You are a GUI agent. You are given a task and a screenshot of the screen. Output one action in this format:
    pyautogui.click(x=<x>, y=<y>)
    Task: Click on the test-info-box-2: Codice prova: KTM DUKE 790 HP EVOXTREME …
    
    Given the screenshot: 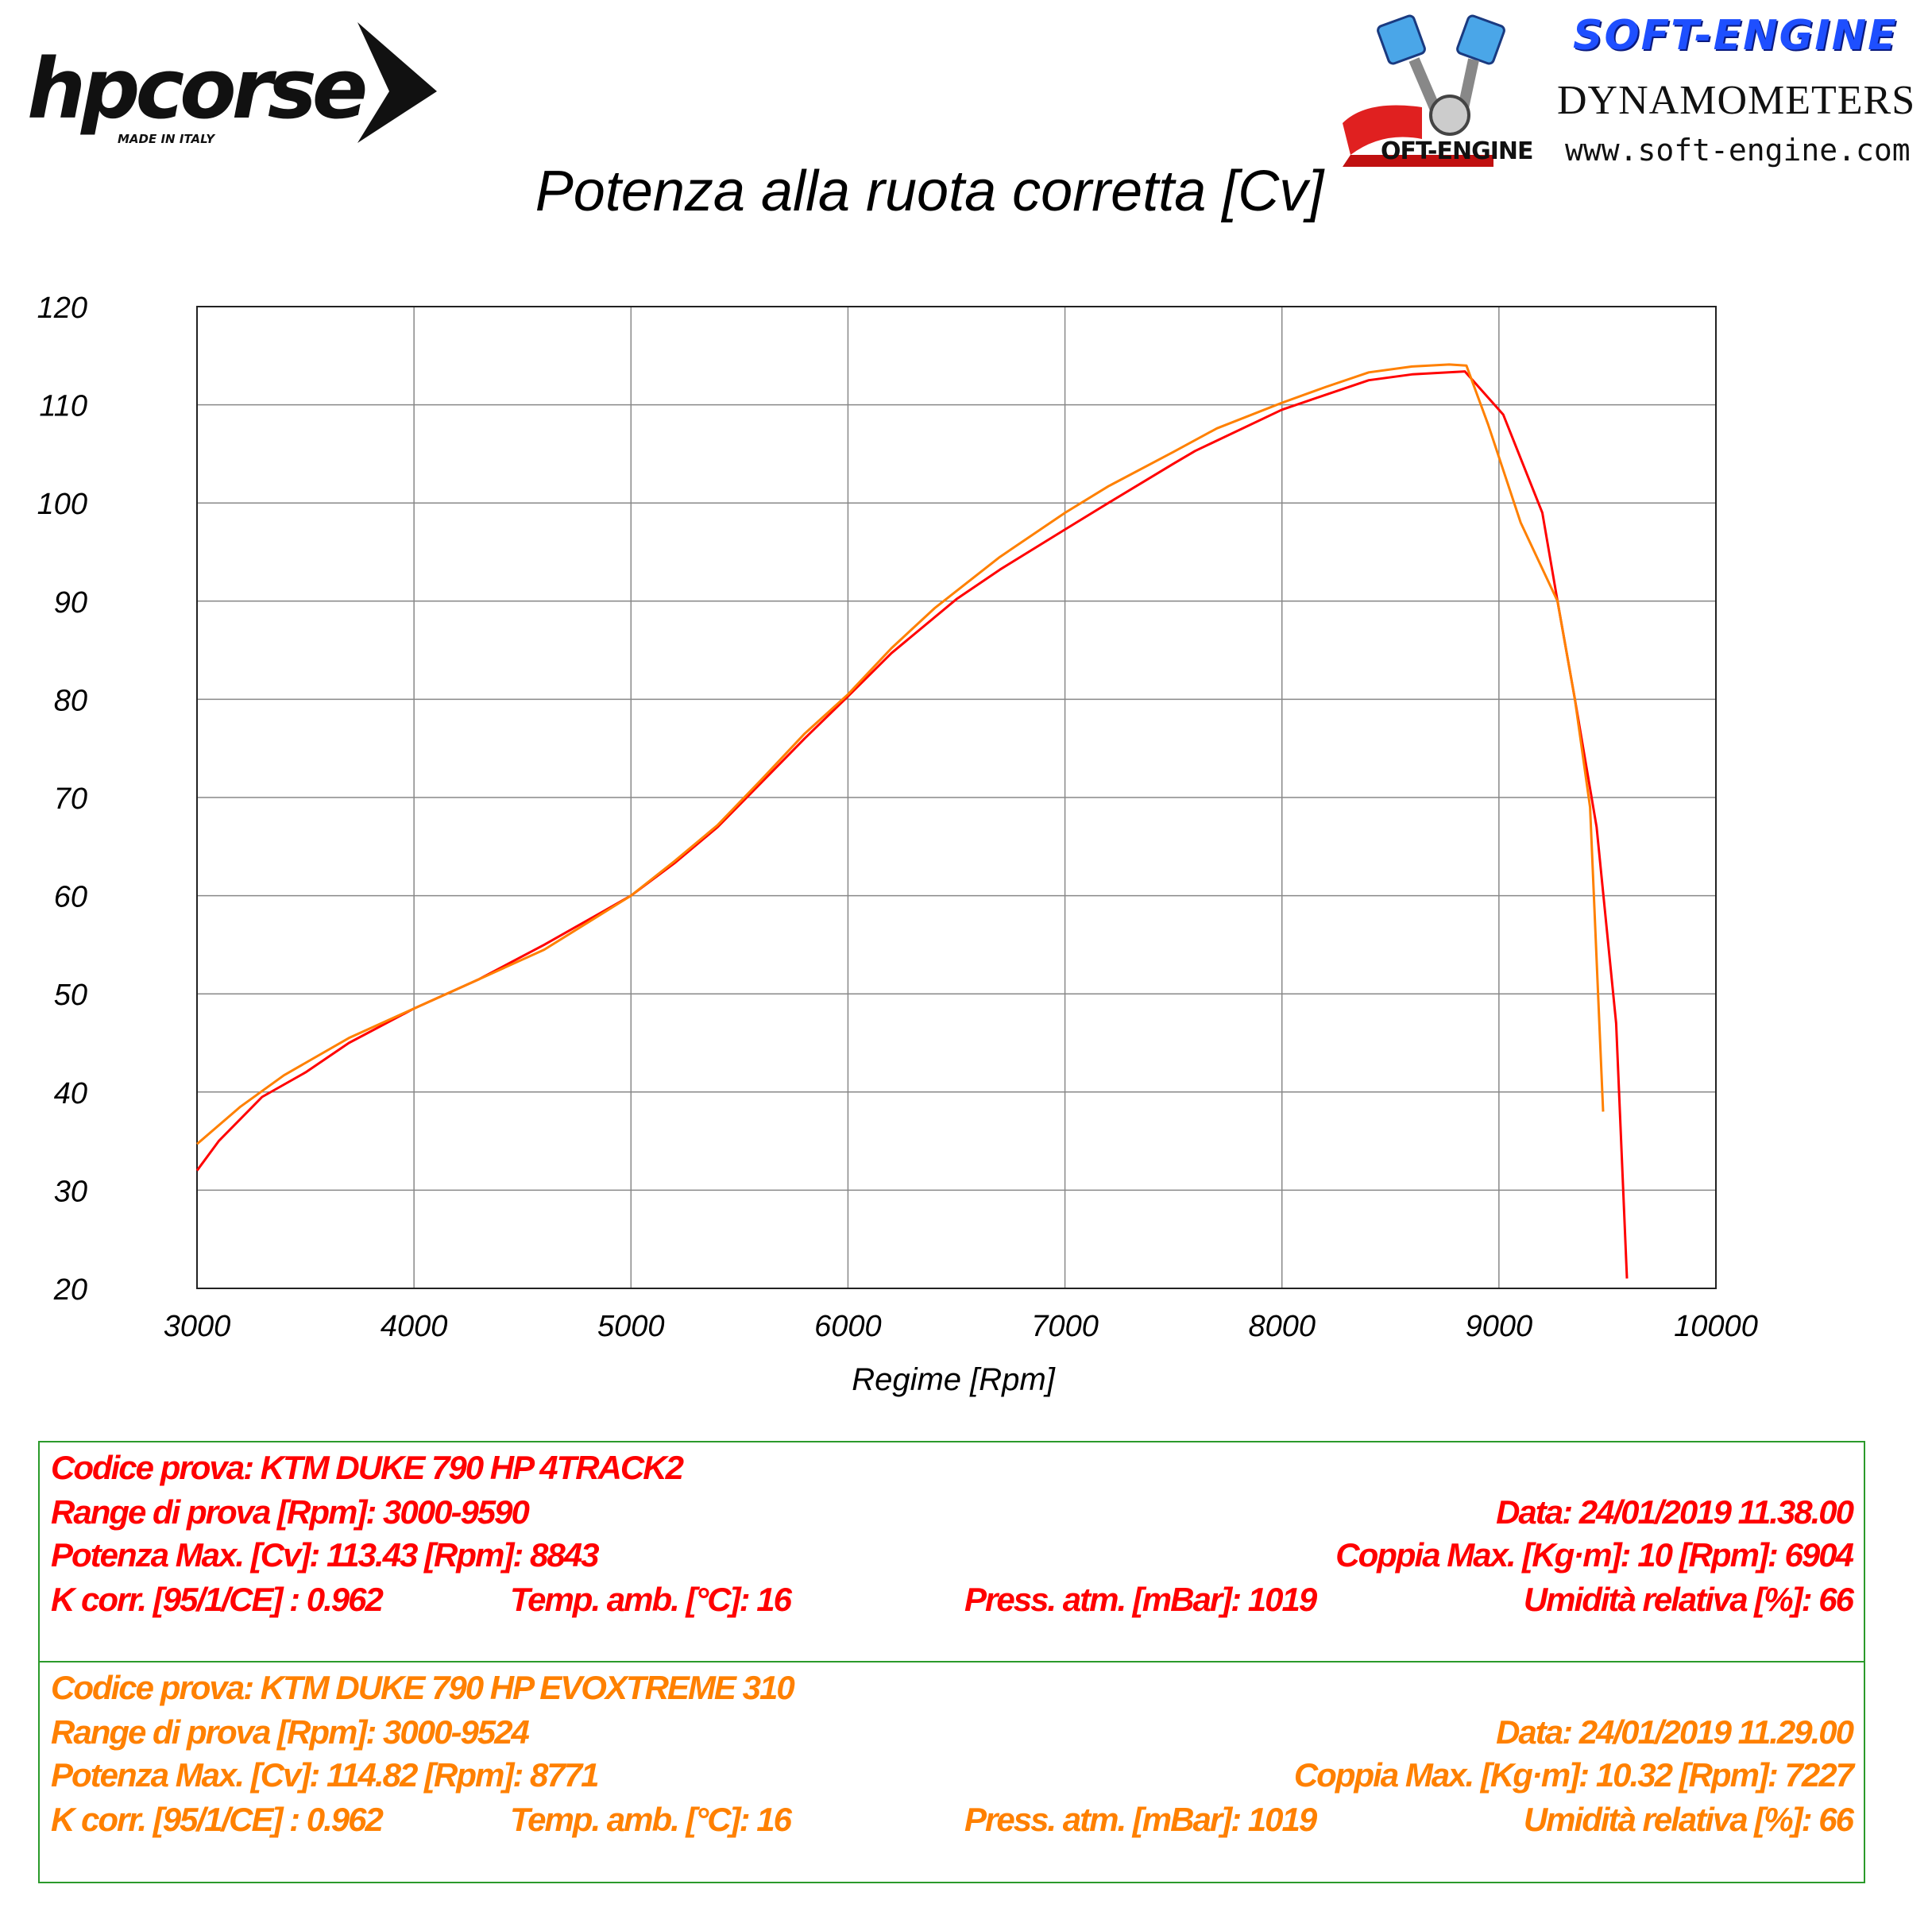 What is the action you would take?
    pyautogui.click(x=951, y=1772)
    